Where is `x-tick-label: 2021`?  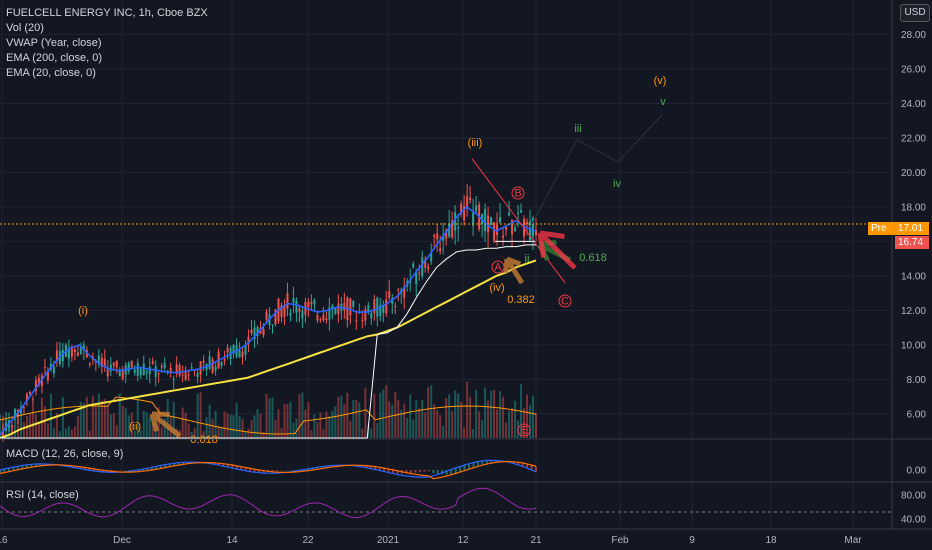
x-tick-label: 2021 is located at coordinates (388, 540).